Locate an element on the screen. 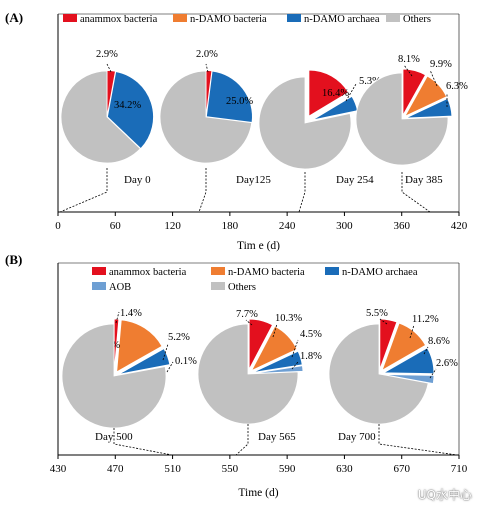 This screenshot has width=480, height=509. pie-data-label: 16.4% is located at coordinates (335, 93).